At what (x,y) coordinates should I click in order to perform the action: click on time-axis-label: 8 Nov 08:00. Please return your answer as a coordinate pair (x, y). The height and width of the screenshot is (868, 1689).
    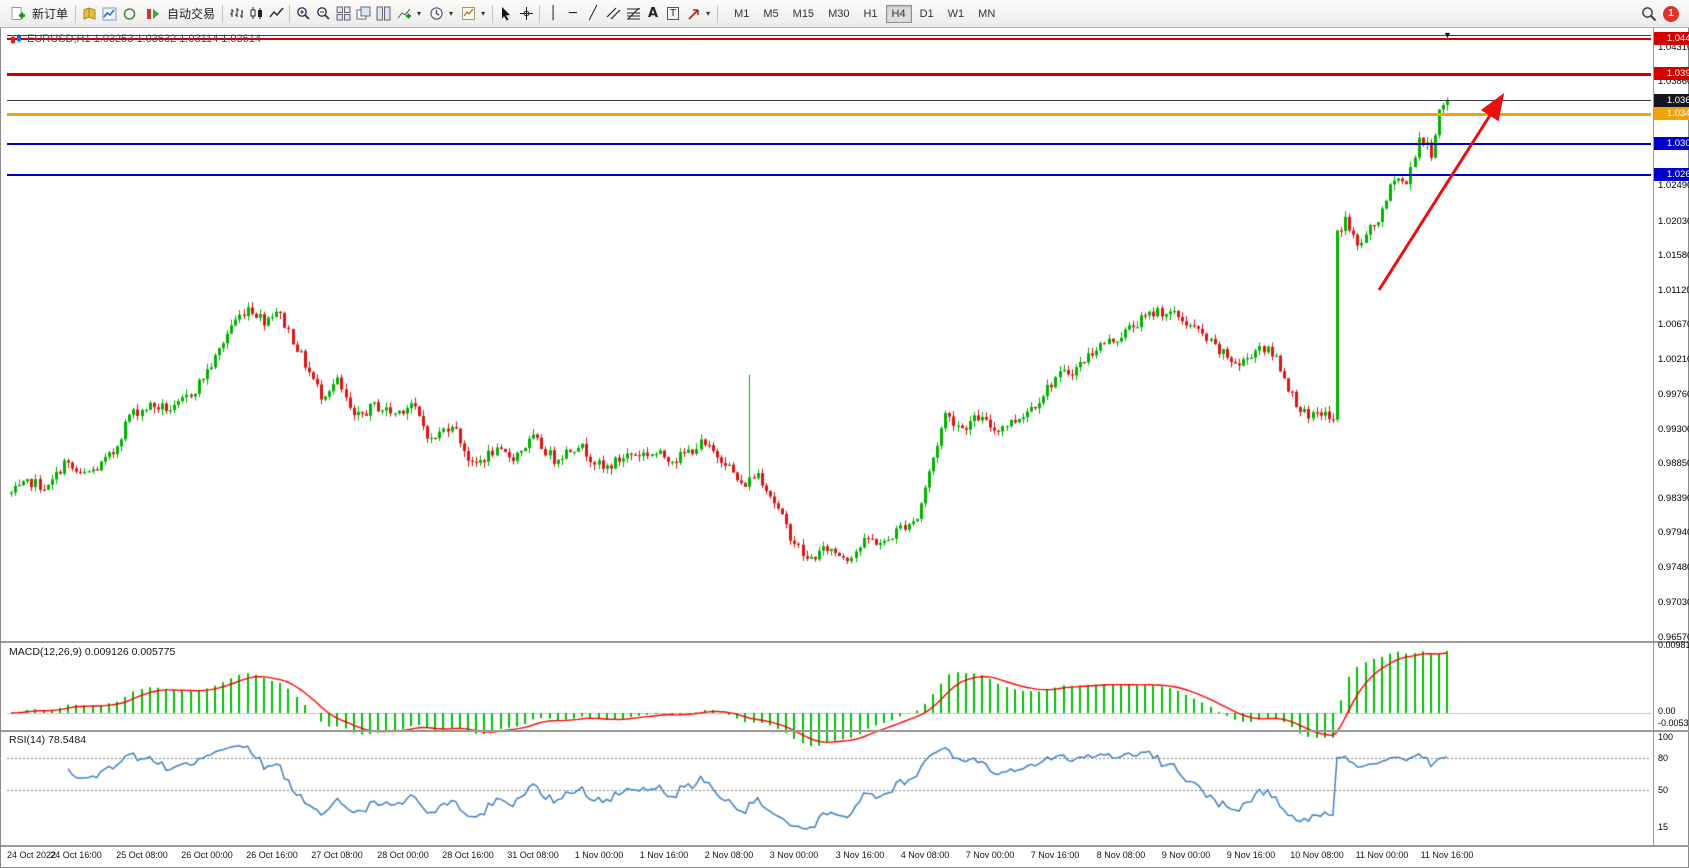
    Looking at the image, I should click on (1121, 855).